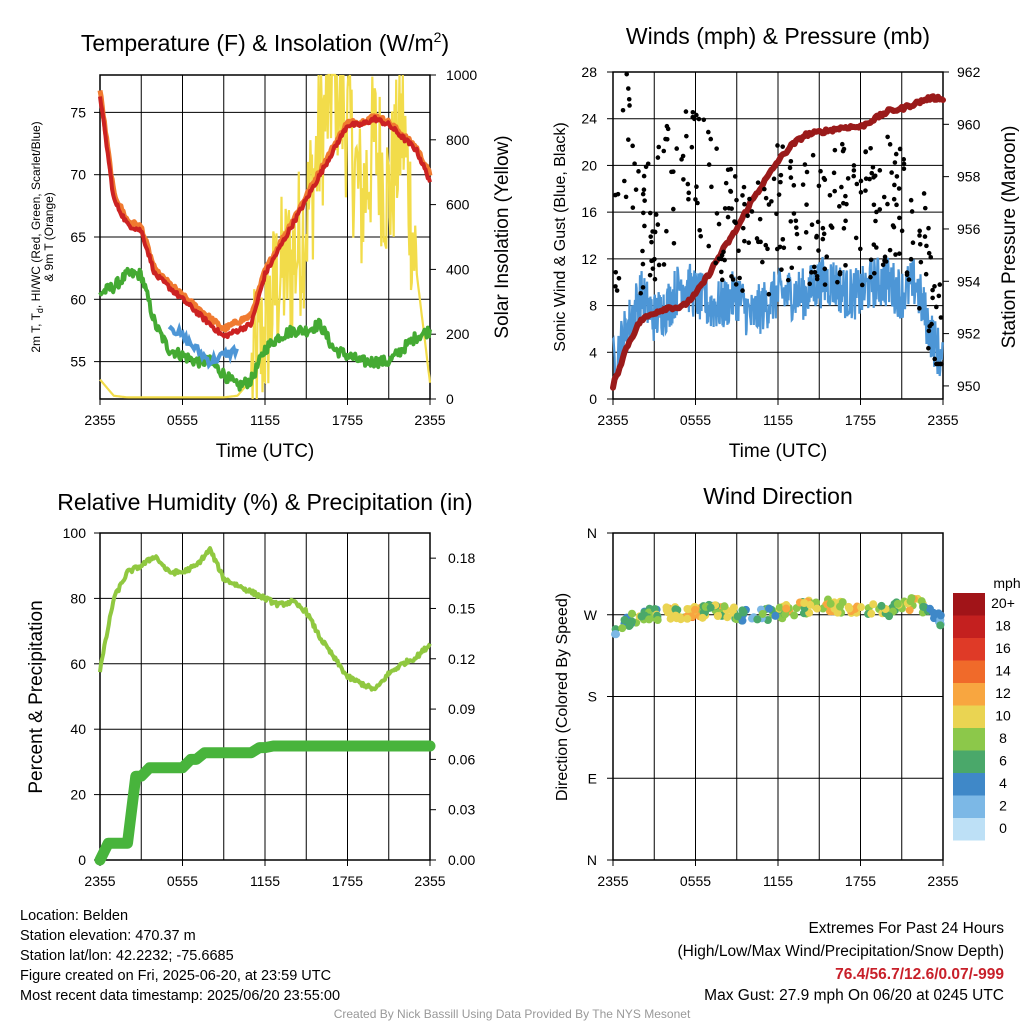 The width and height of the screenshot is (1024, 1024). Describe the element at coordinates (1003, 603) in the screenshot. I see `colorbar-label: 20+` at that location.